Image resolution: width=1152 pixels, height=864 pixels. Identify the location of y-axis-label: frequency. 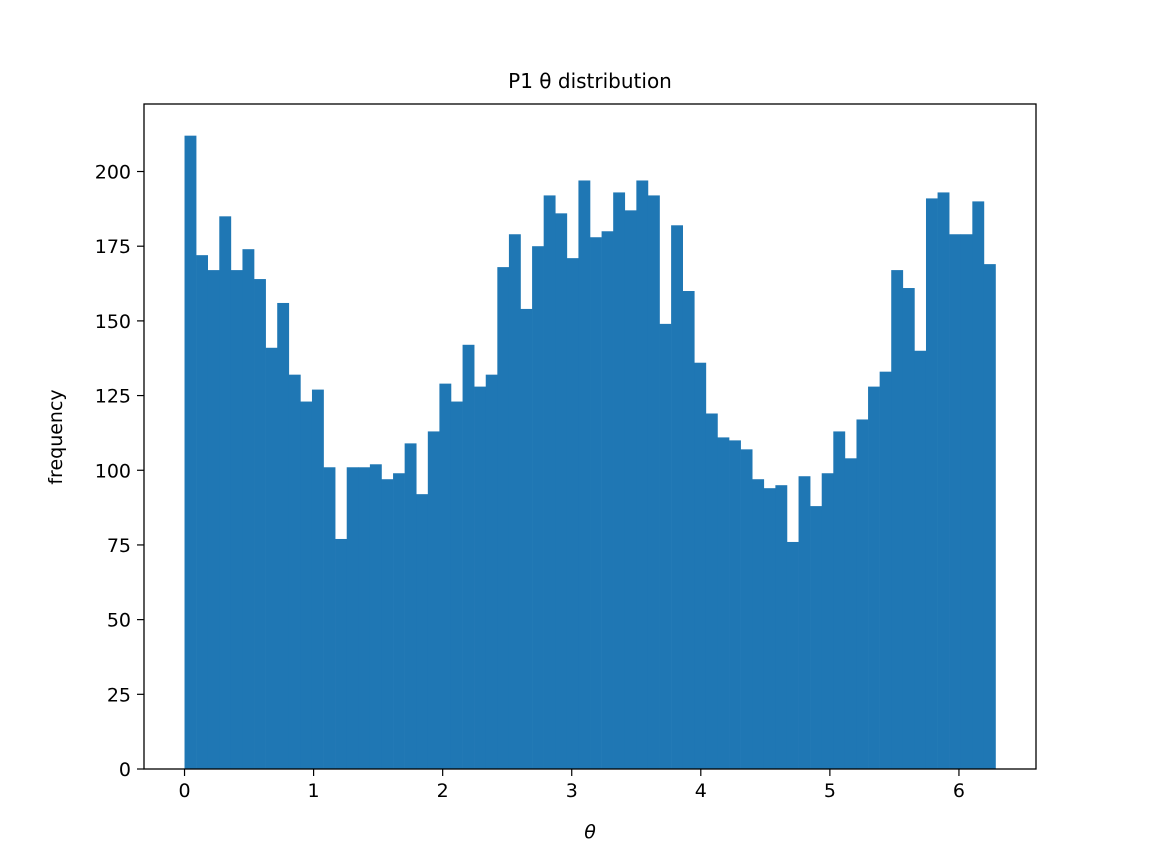
(56, 436).